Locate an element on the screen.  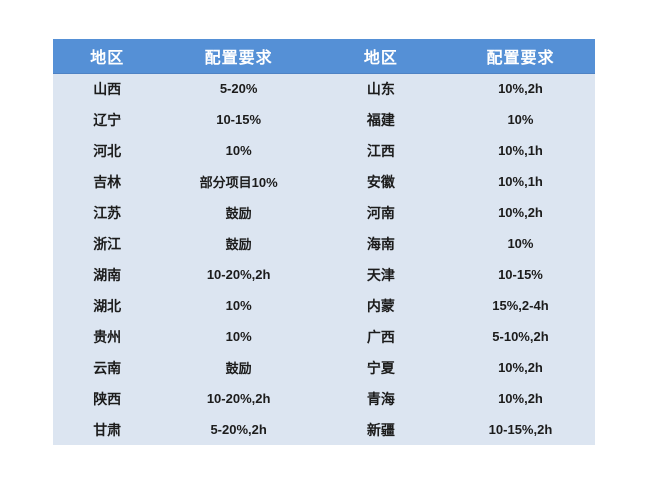
region-cell: 湖北 is located at coordinates (107, 305).